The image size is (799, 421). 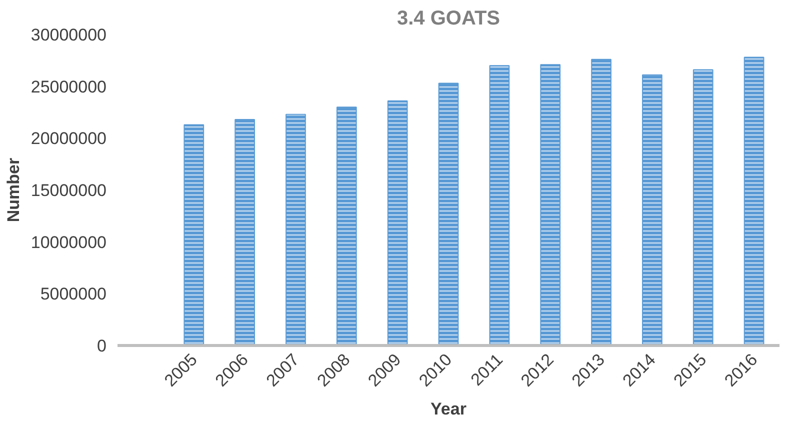 What do you see at coordinates (68, 138) in the screenshot?
I see `y-tick-label: 20000000` at bounding box center [68, 138].